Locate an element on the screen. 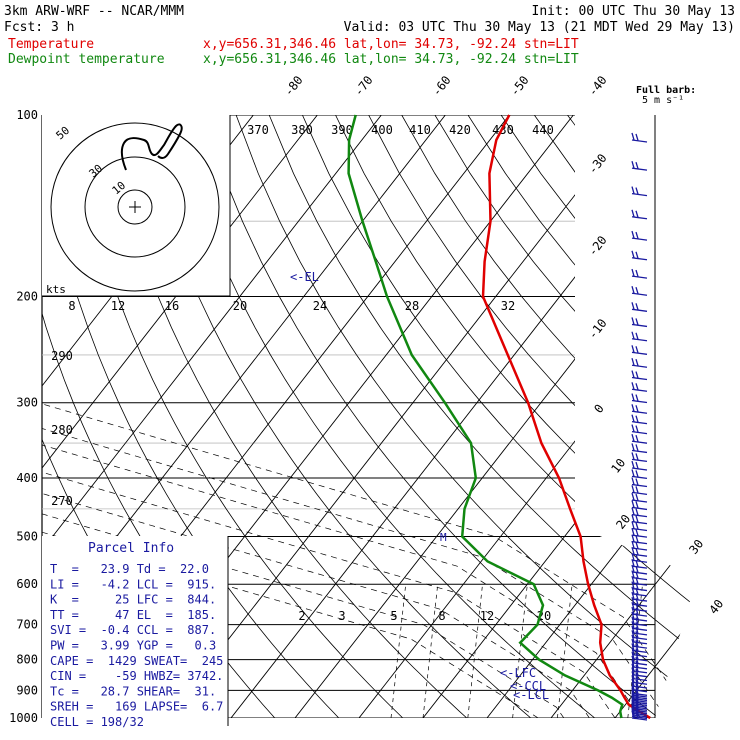  isotherm-label: 10 is located at coordinates (618, 466).